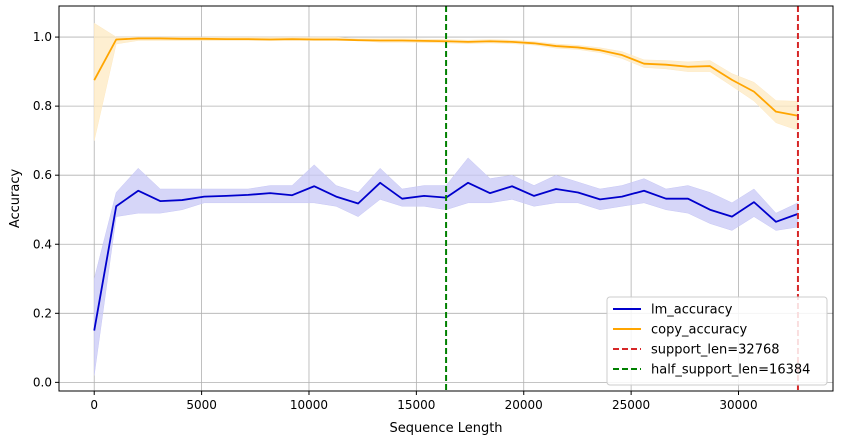 The image size is (841, 441). What do you see at coordinates (42, 37) in the screenshot?
I see `y-tick-label: 1.0` at bounding box center [42, 37].